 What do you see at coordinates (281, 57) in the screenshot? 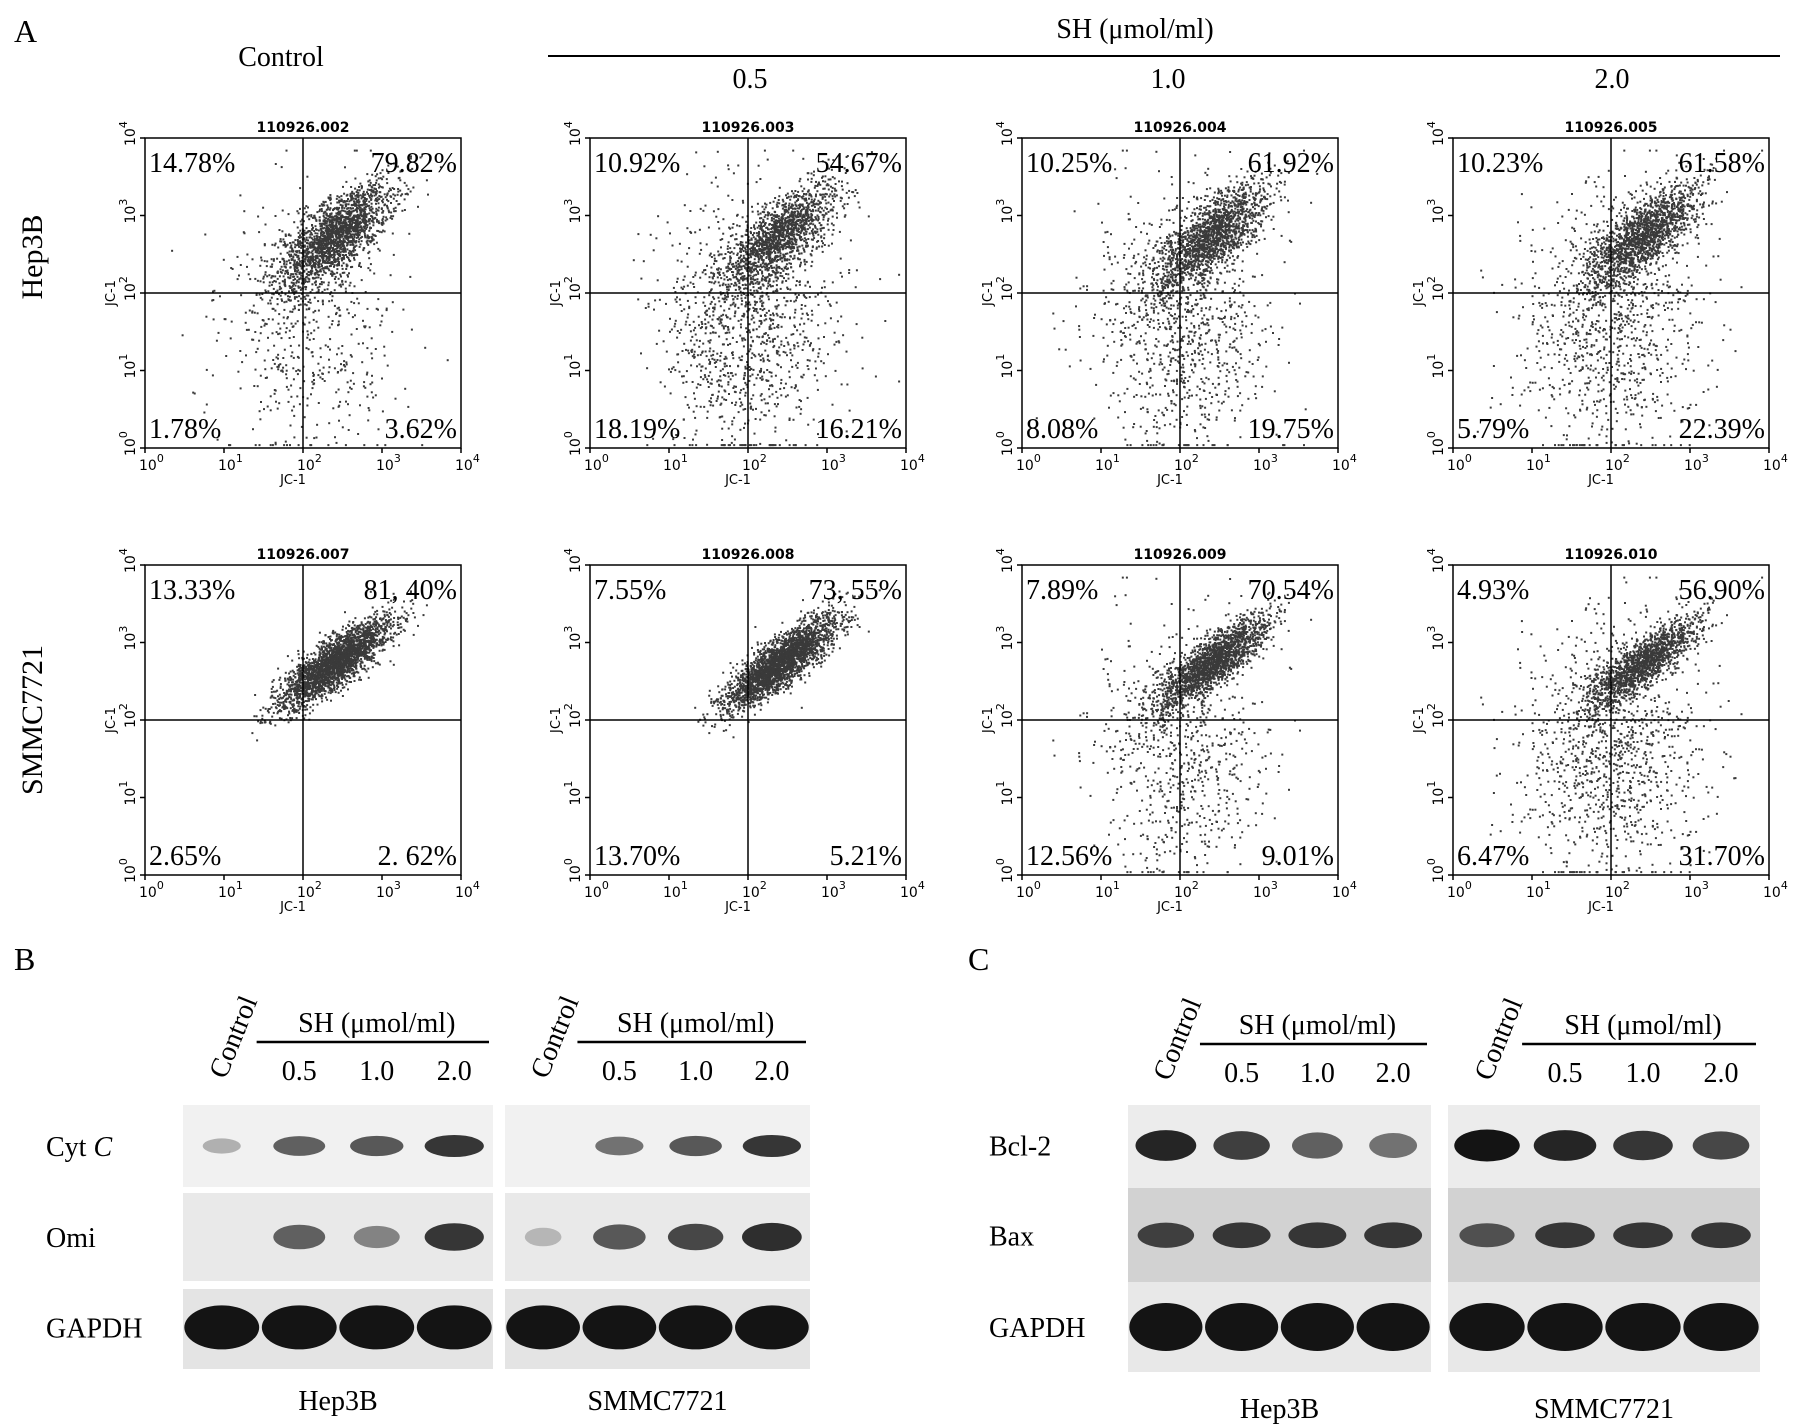
I see `control-column-label: Control` at bounding box center [281, 57].